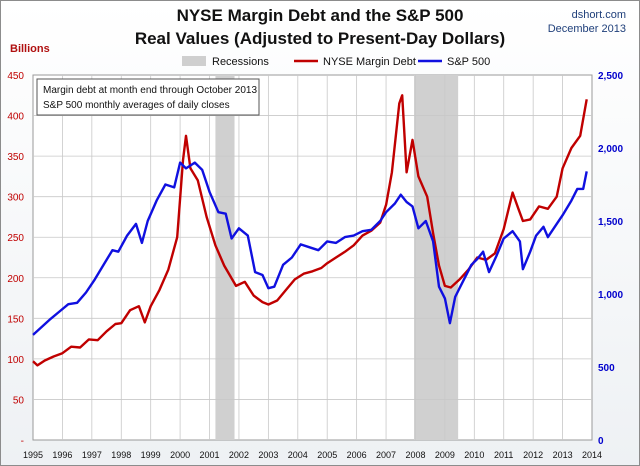 This screenshot has height=466, width=640. What do you see at coordinates (533, 455) in the screenshot?
I see `x-tick-label: 2012` at bounding box center [533, 455].